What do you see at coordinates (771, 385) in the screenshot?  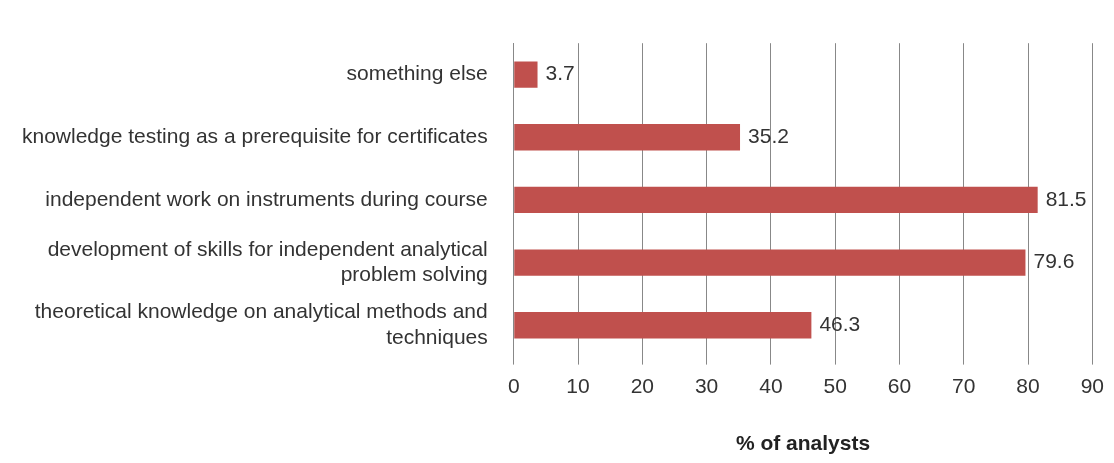 I see `x-tick-label: 40` at bounding box center [771, 385].